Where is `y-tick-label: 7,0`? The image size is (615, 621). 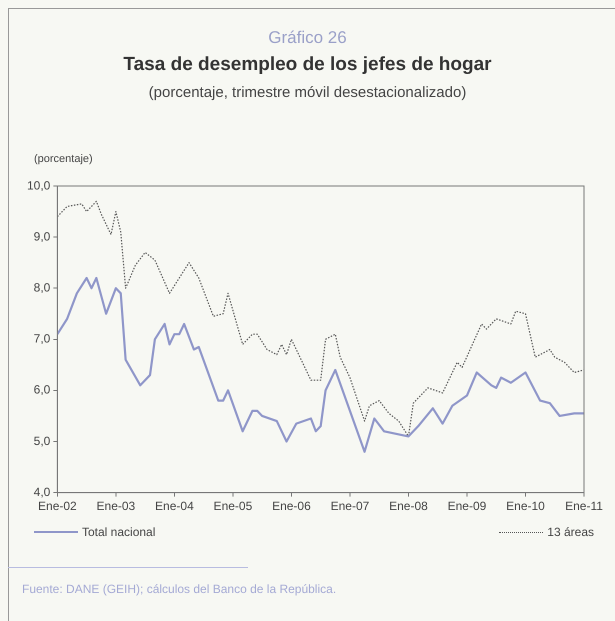 y-tick-label: 7,0 is located at coordinates (42, 339).